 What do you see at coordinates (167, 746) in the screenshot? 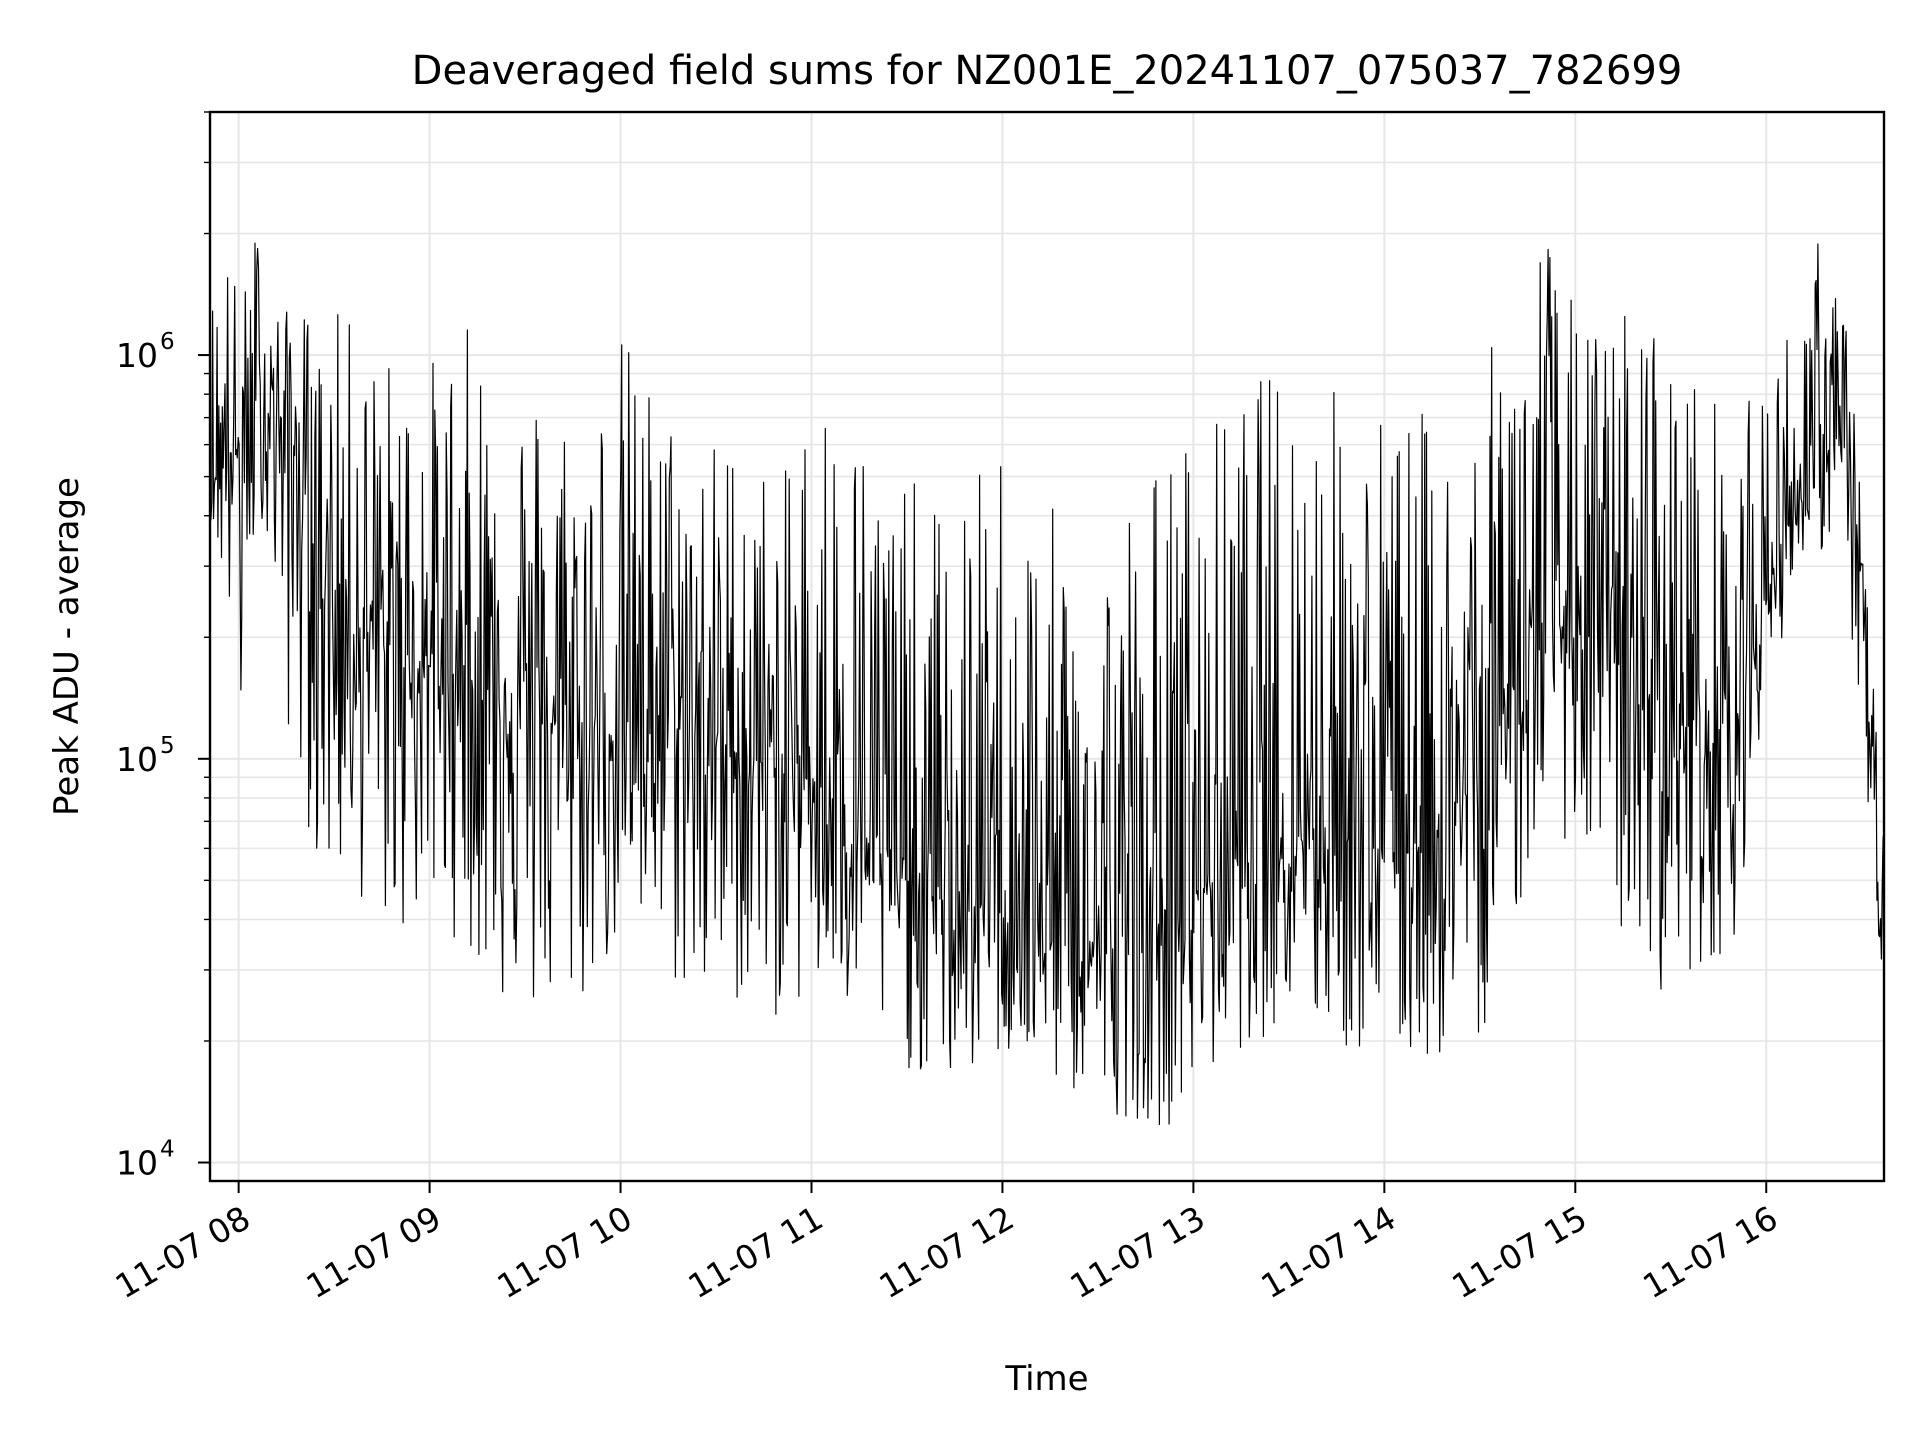
I see `y-tick-exponent: 5` at bounding box center [167, 746].